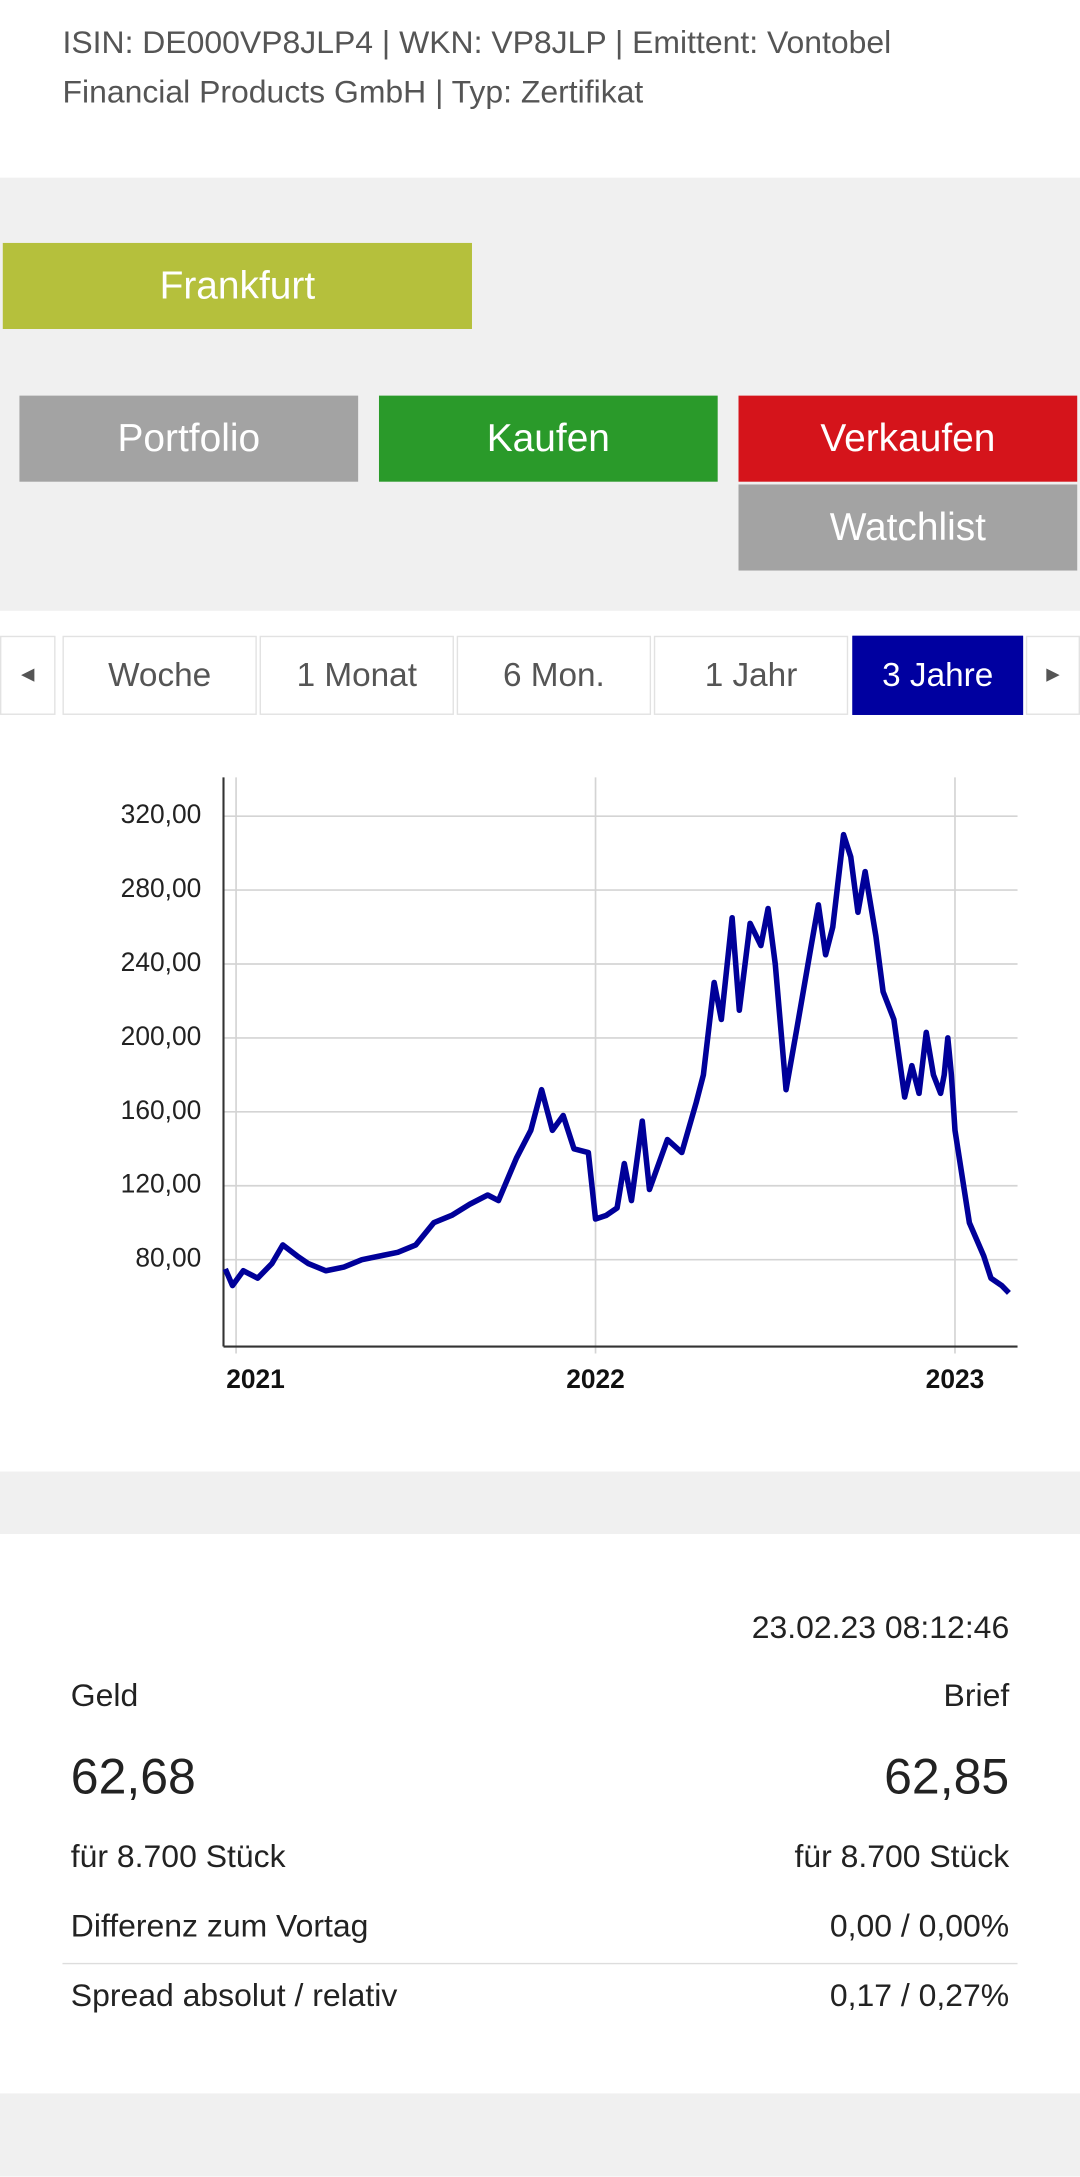  I want to click on y-tick-label: 80,00, so click(168, 1258).